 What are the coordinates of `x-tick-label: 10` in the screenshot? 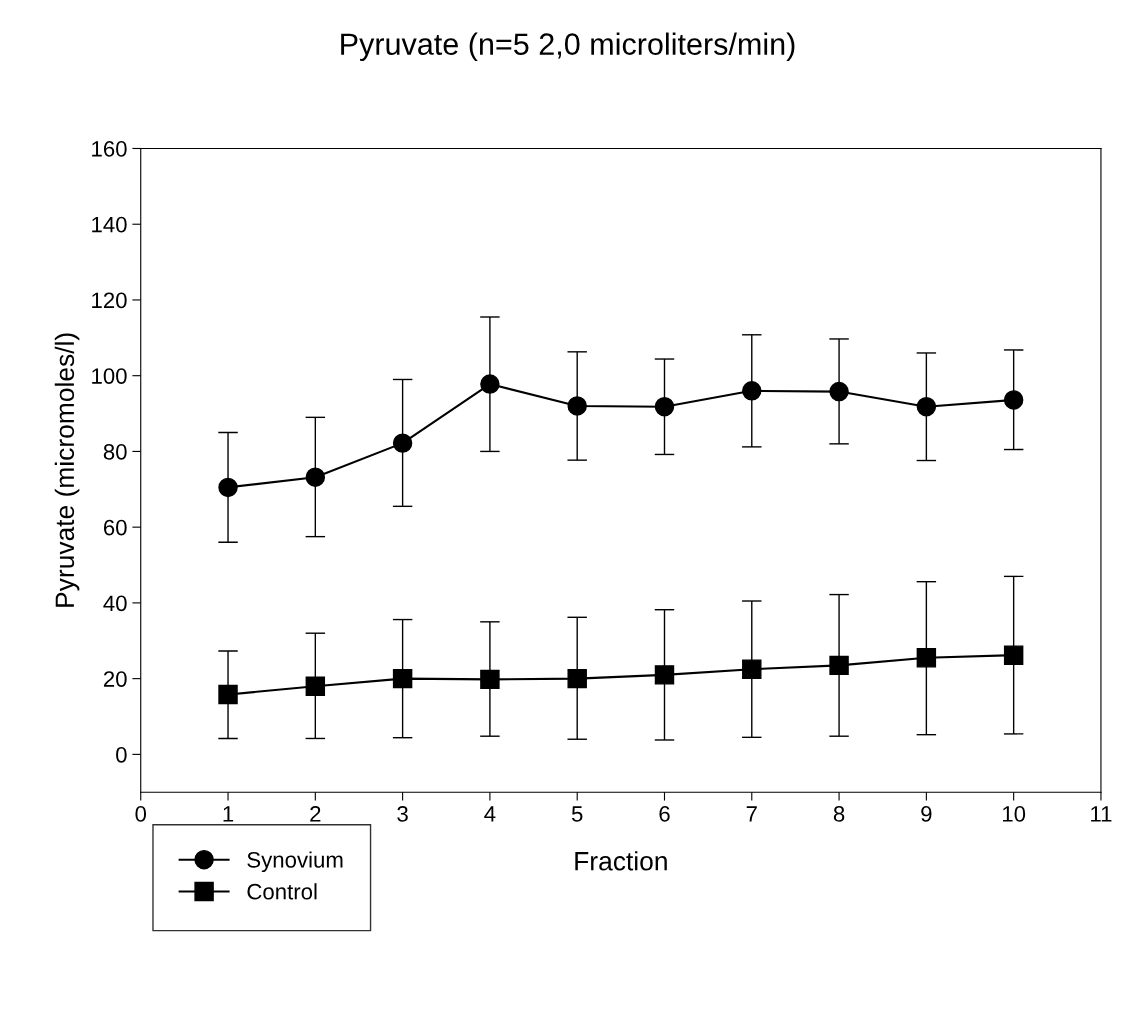 It's located at (1014, 814).